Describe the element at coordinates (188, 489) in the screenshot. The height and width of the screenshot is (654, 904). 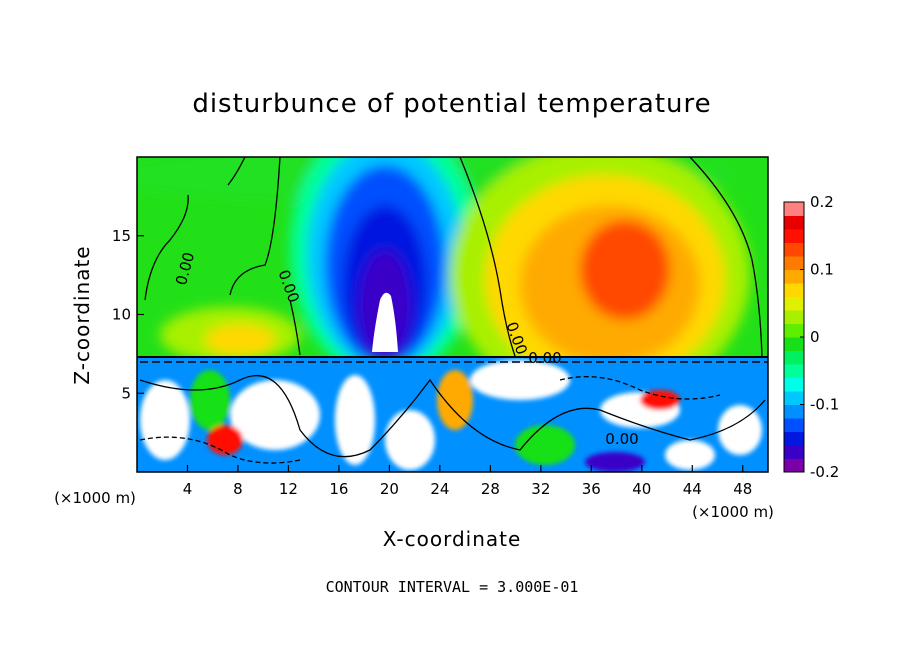
I see `x-tick-label: 4` at that location.